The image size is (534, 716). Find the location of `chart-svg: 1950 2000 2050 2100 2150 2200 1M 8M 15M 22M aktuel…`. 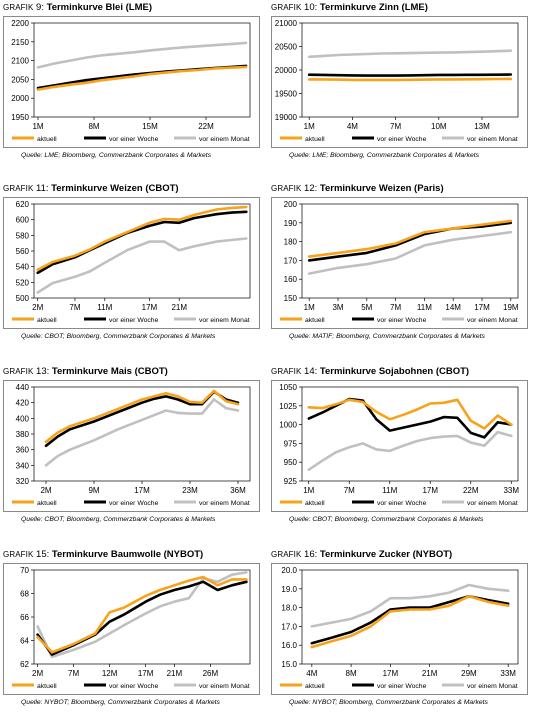

chart-svg: 1950 2000 2050 2100 2150 2200 1M 8M 15M 22M aktuel… is located at coordinates (131, 81).